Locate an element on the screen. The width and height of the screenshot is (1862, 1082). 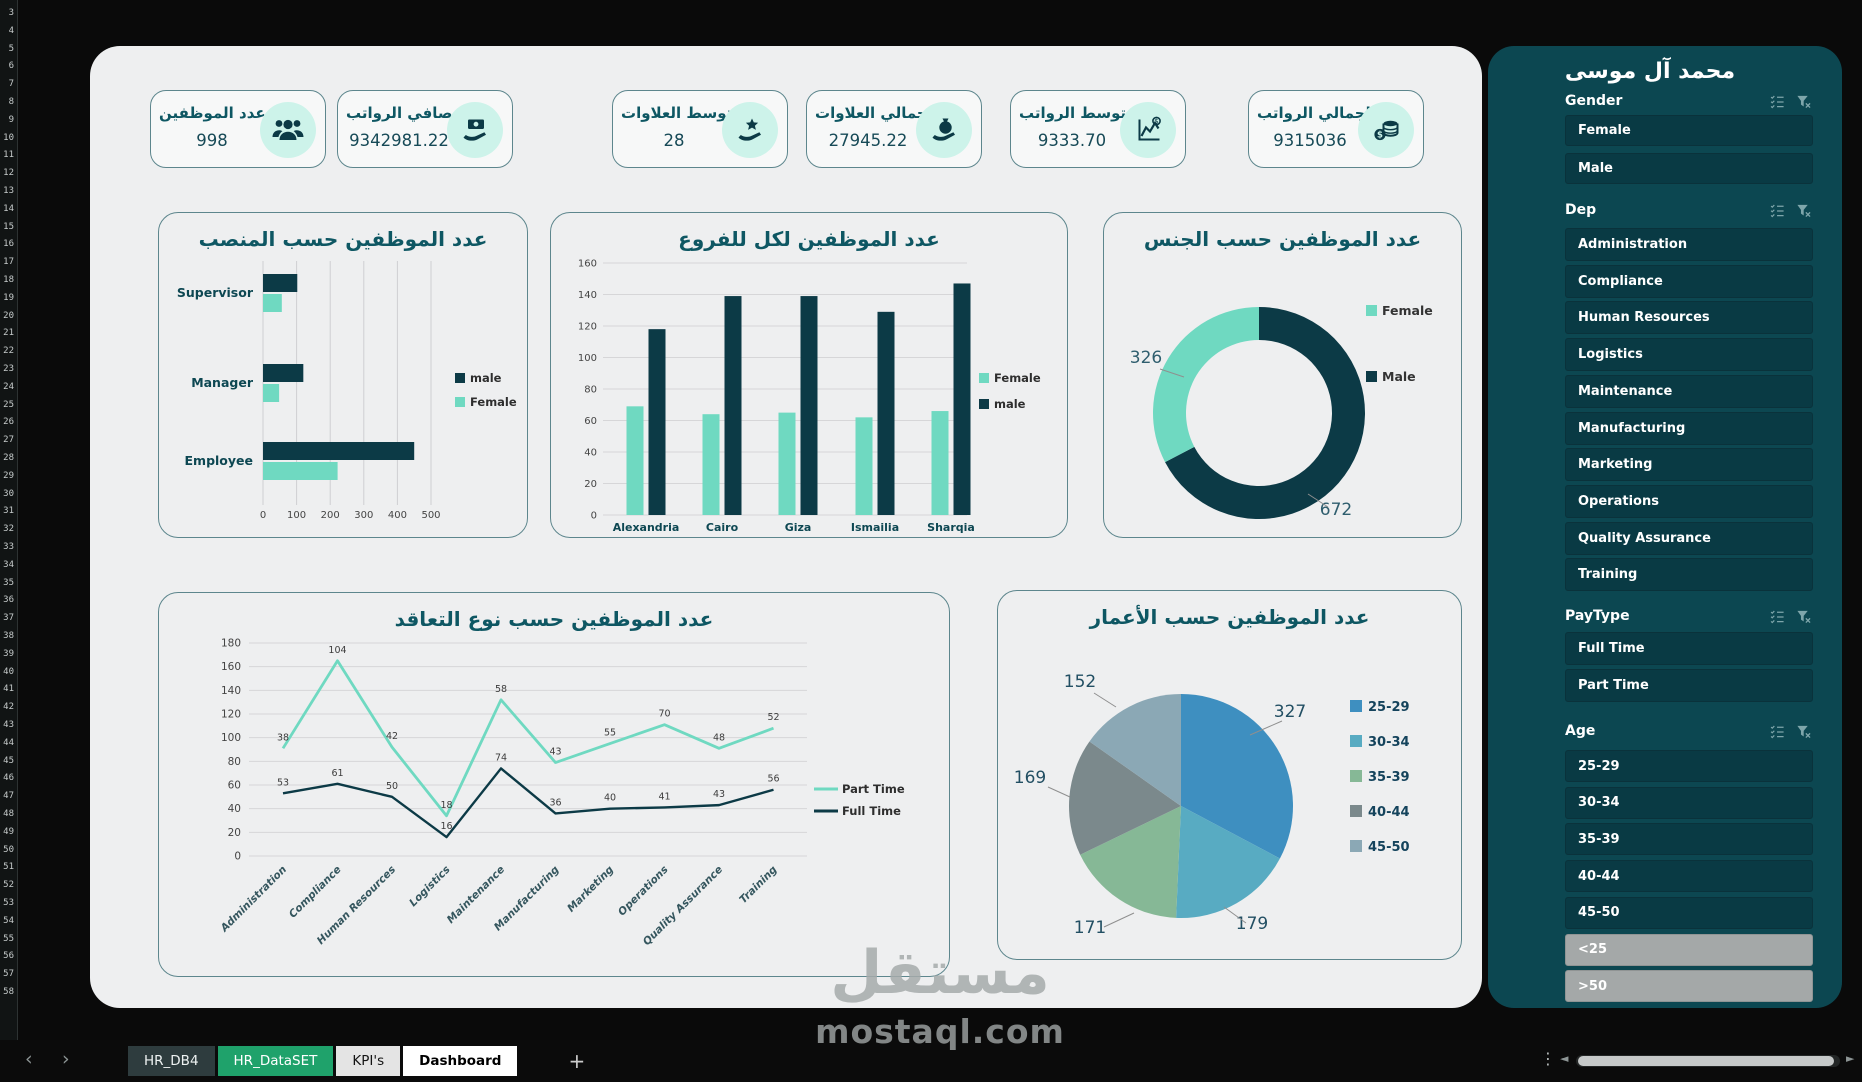
slicer-item-logistics: Logistics is located at coordinates (1689, 355).